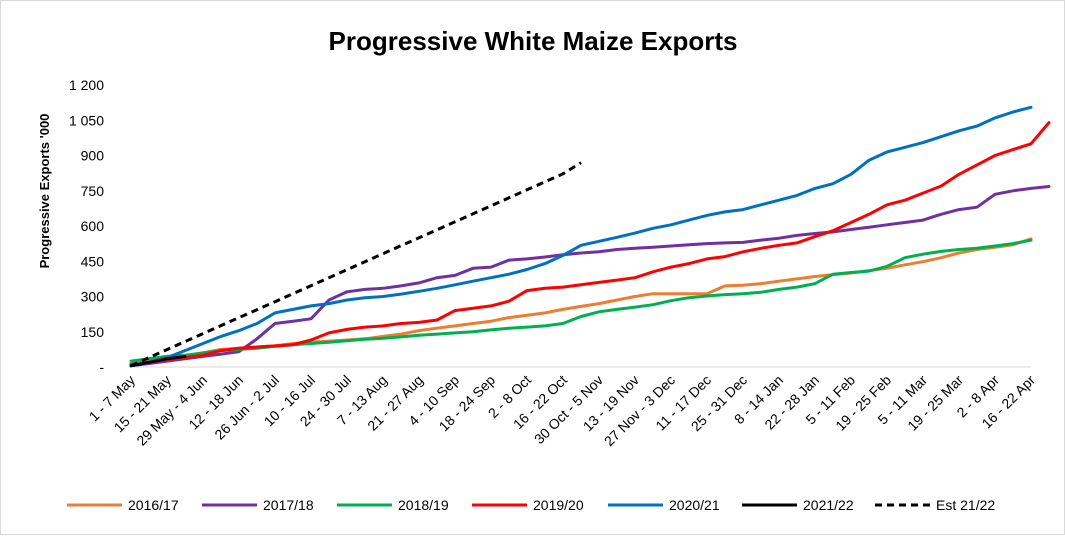 Image resolution: width=1065 pixels, height=536 pixels. Describe the element at coordinates (93, 156) in the screenshot. I see `y-tick-label: 900` at that location.